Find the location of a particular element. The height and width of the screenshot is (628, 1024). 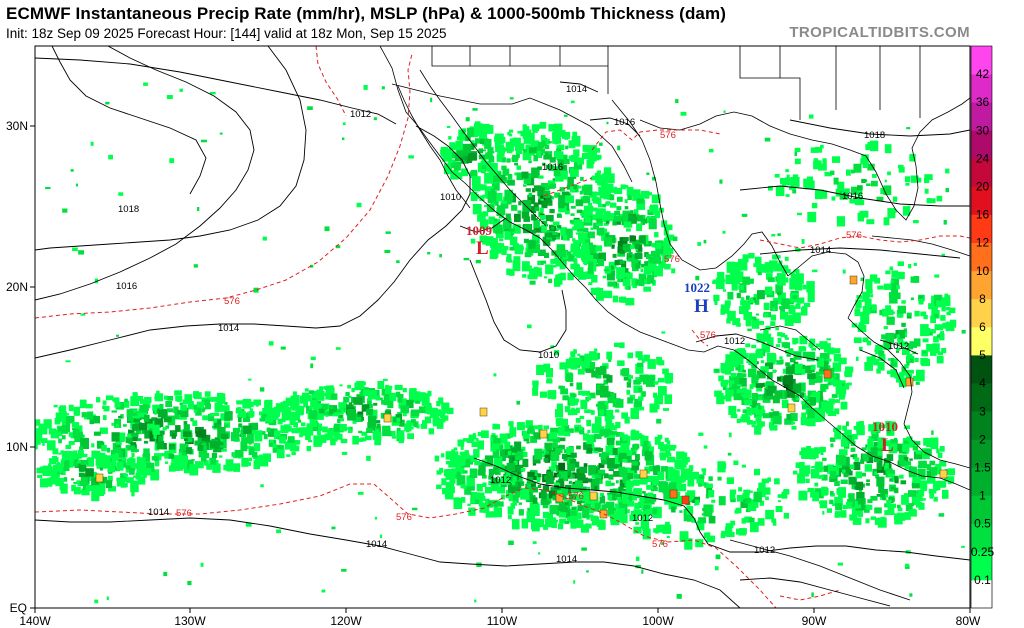

lon-label: 120W is located at coordinates (346, 621).